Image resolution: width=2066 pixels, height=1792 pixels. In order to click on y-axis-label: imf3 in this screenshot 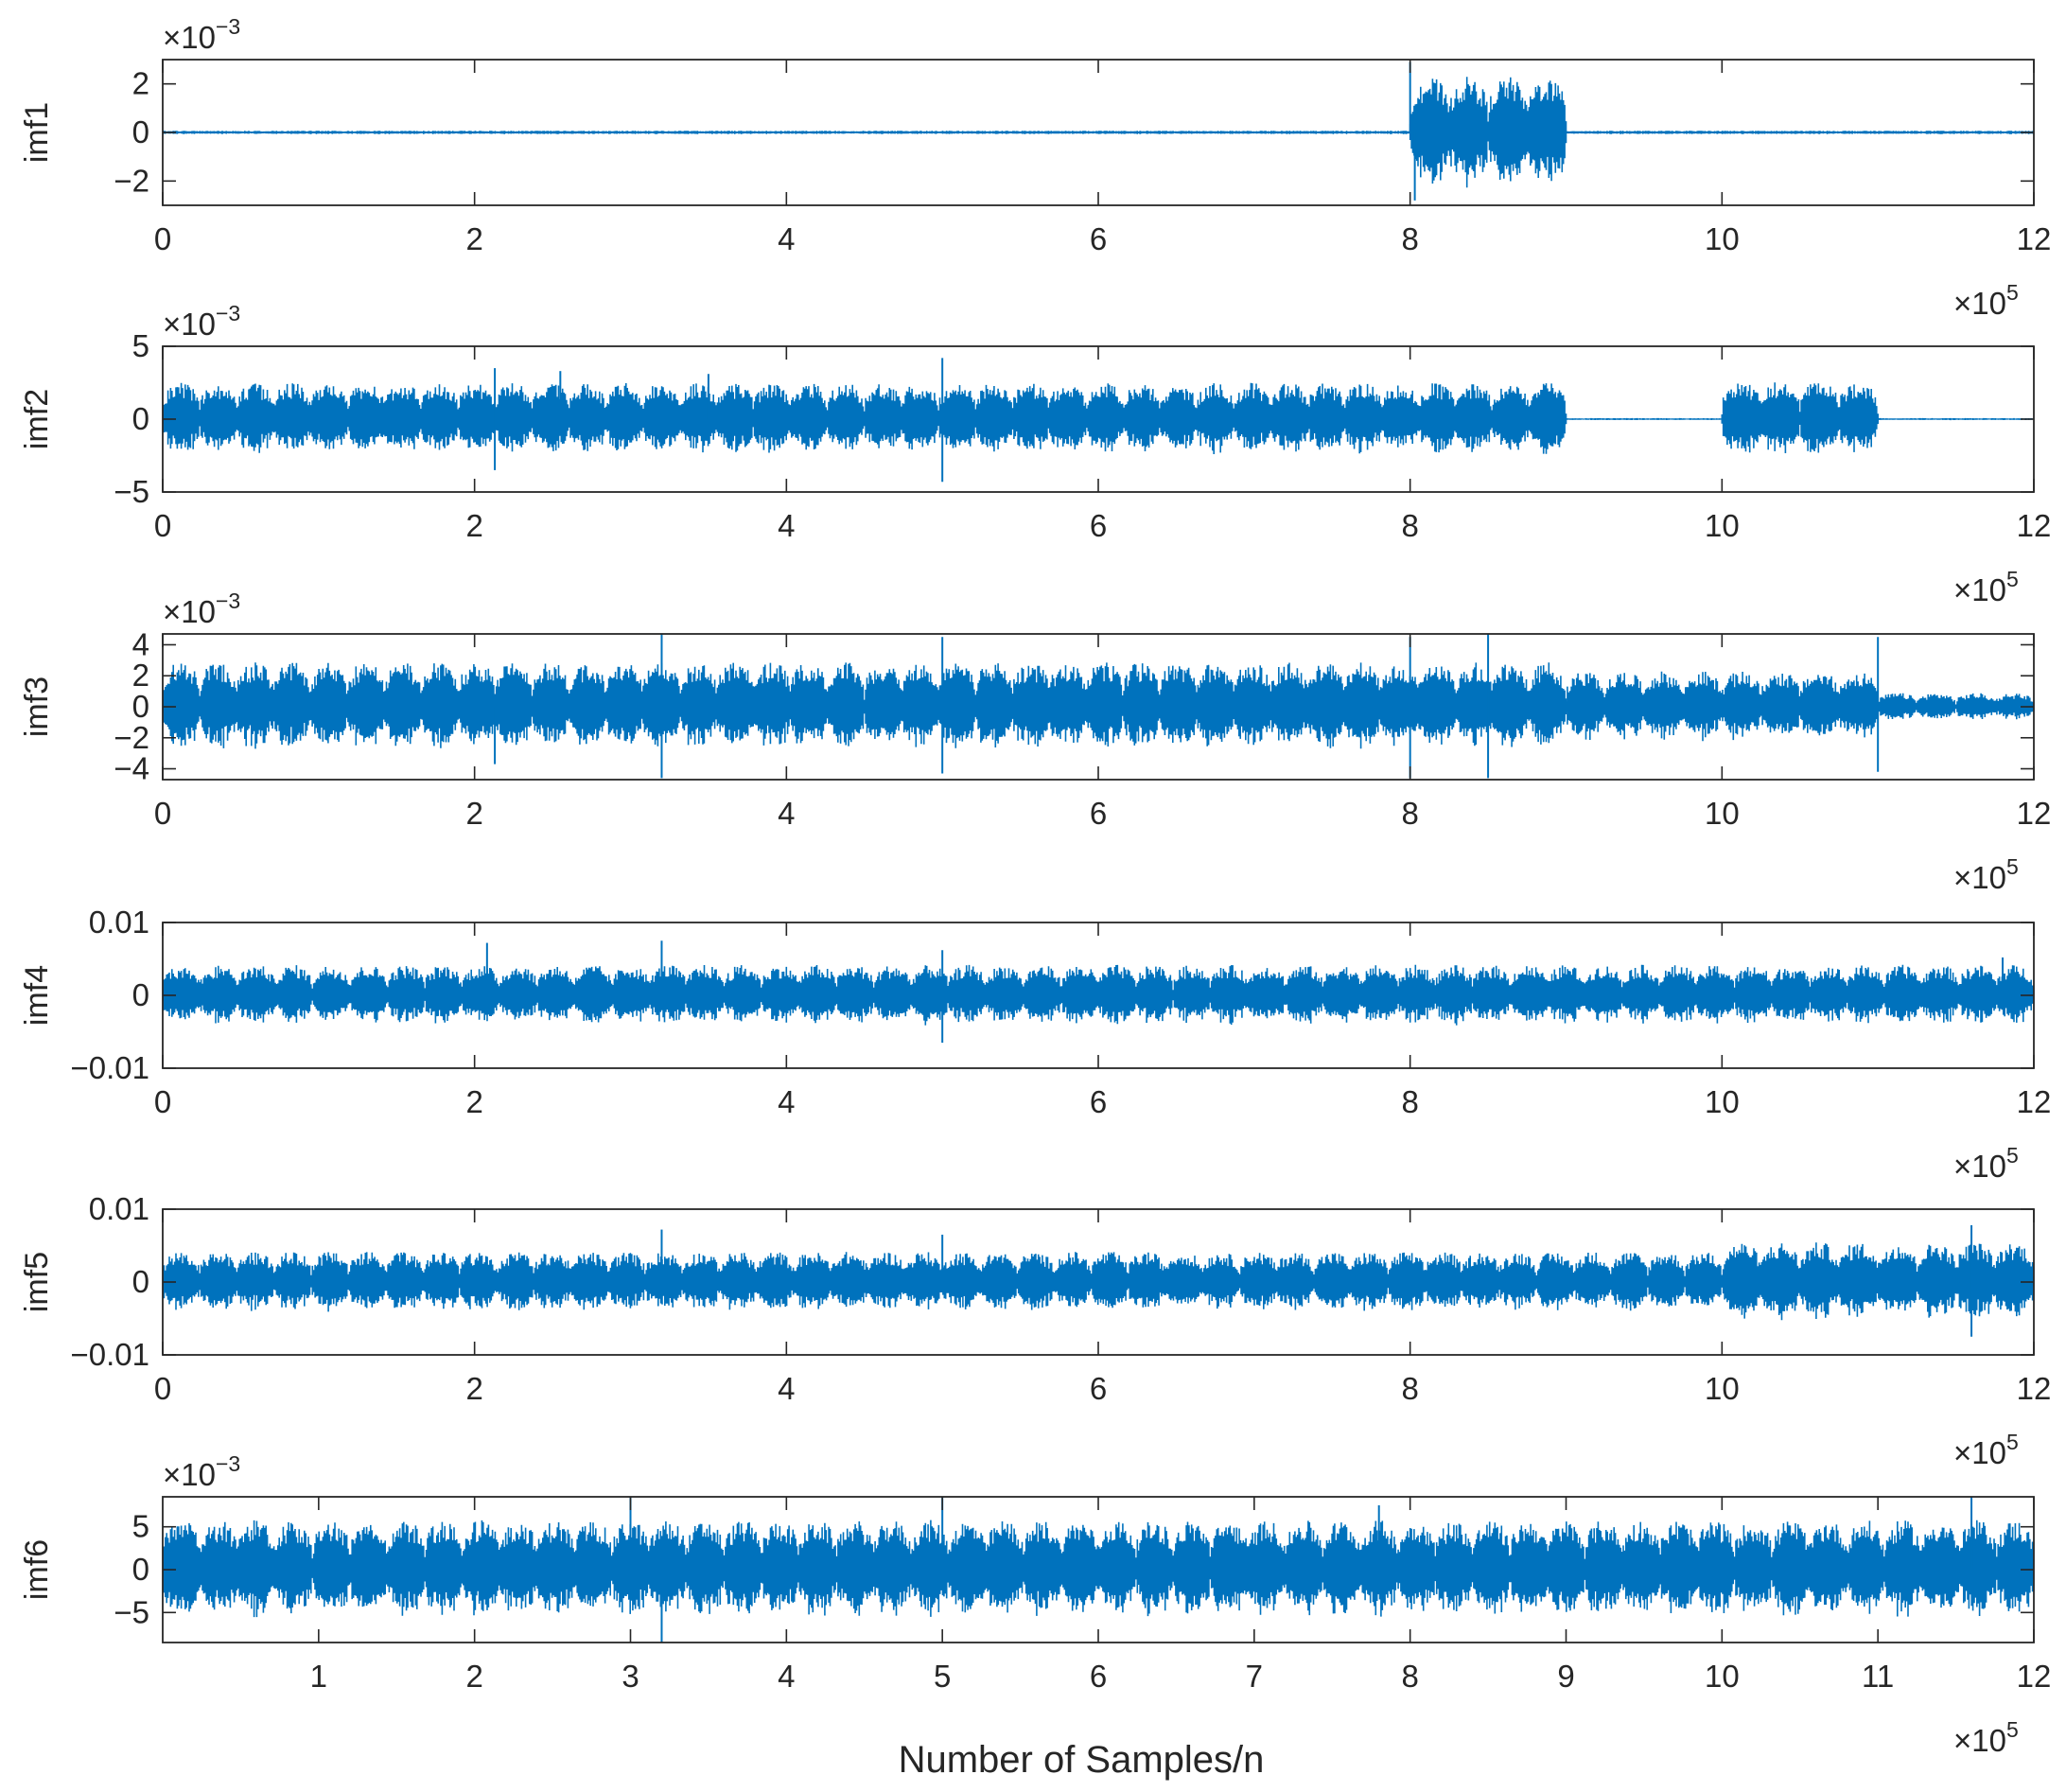, I will do `click(37, 706)`.